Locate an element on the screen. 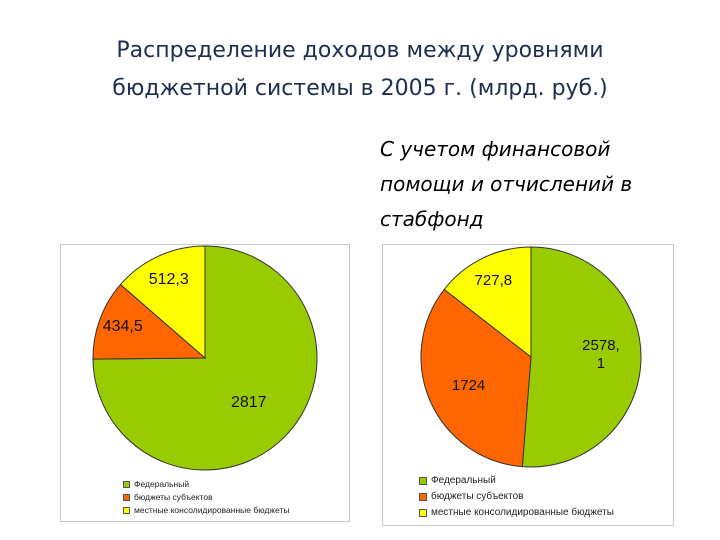 This screenshot has height=540, width=720. title-line-1: Распределение доходов между уровнями is located at coordinates (360, 50).